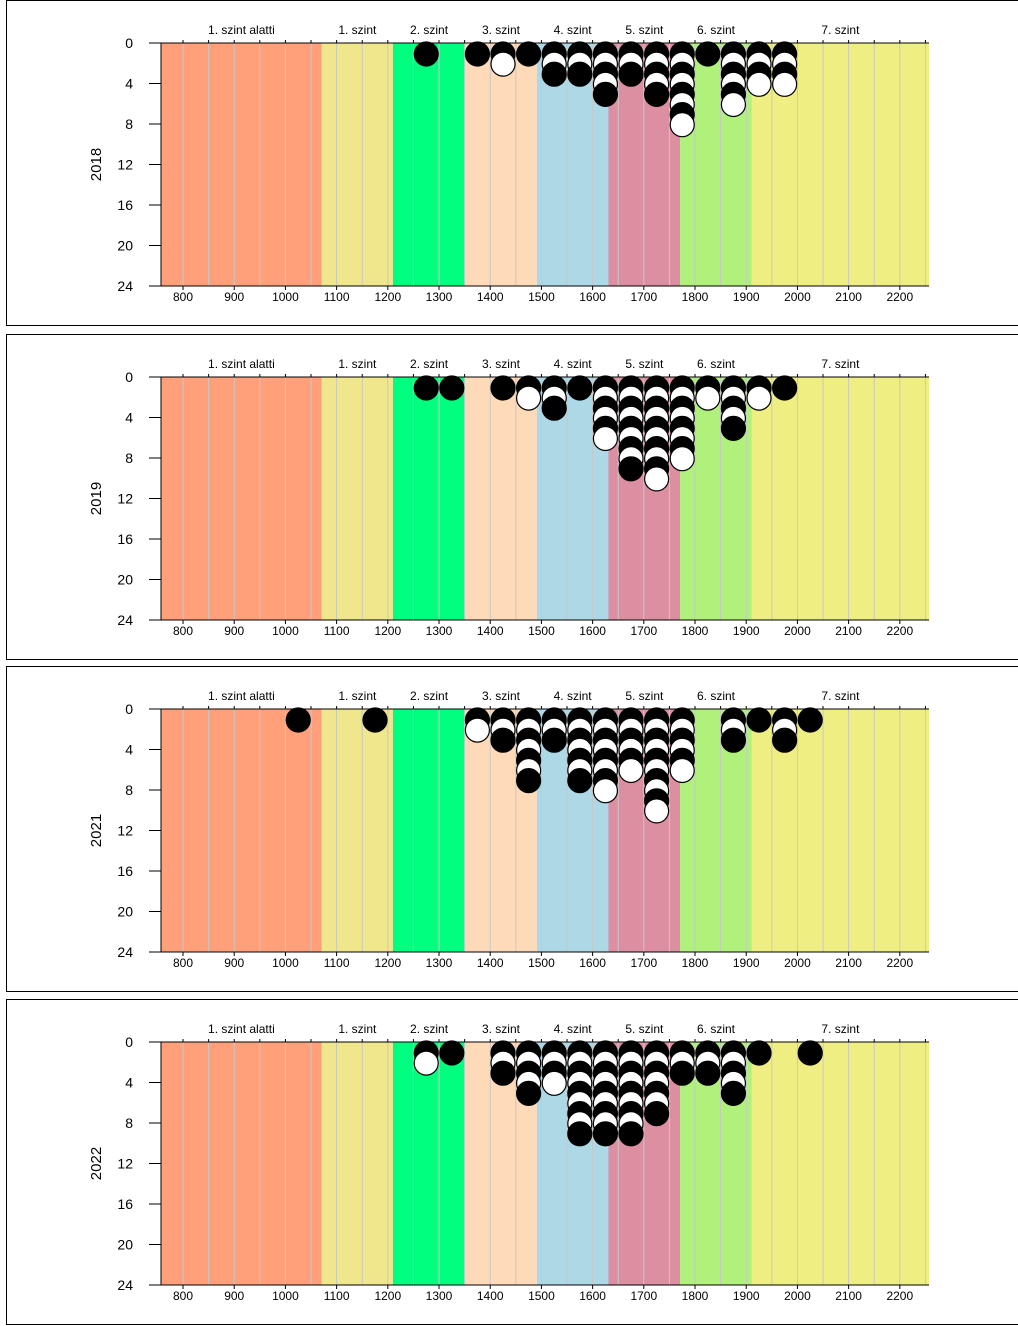  What do you see at coordinates (643, 297) in the screenshot?
I see `x-tick-label: 1700` at bounding box center [643, 297].